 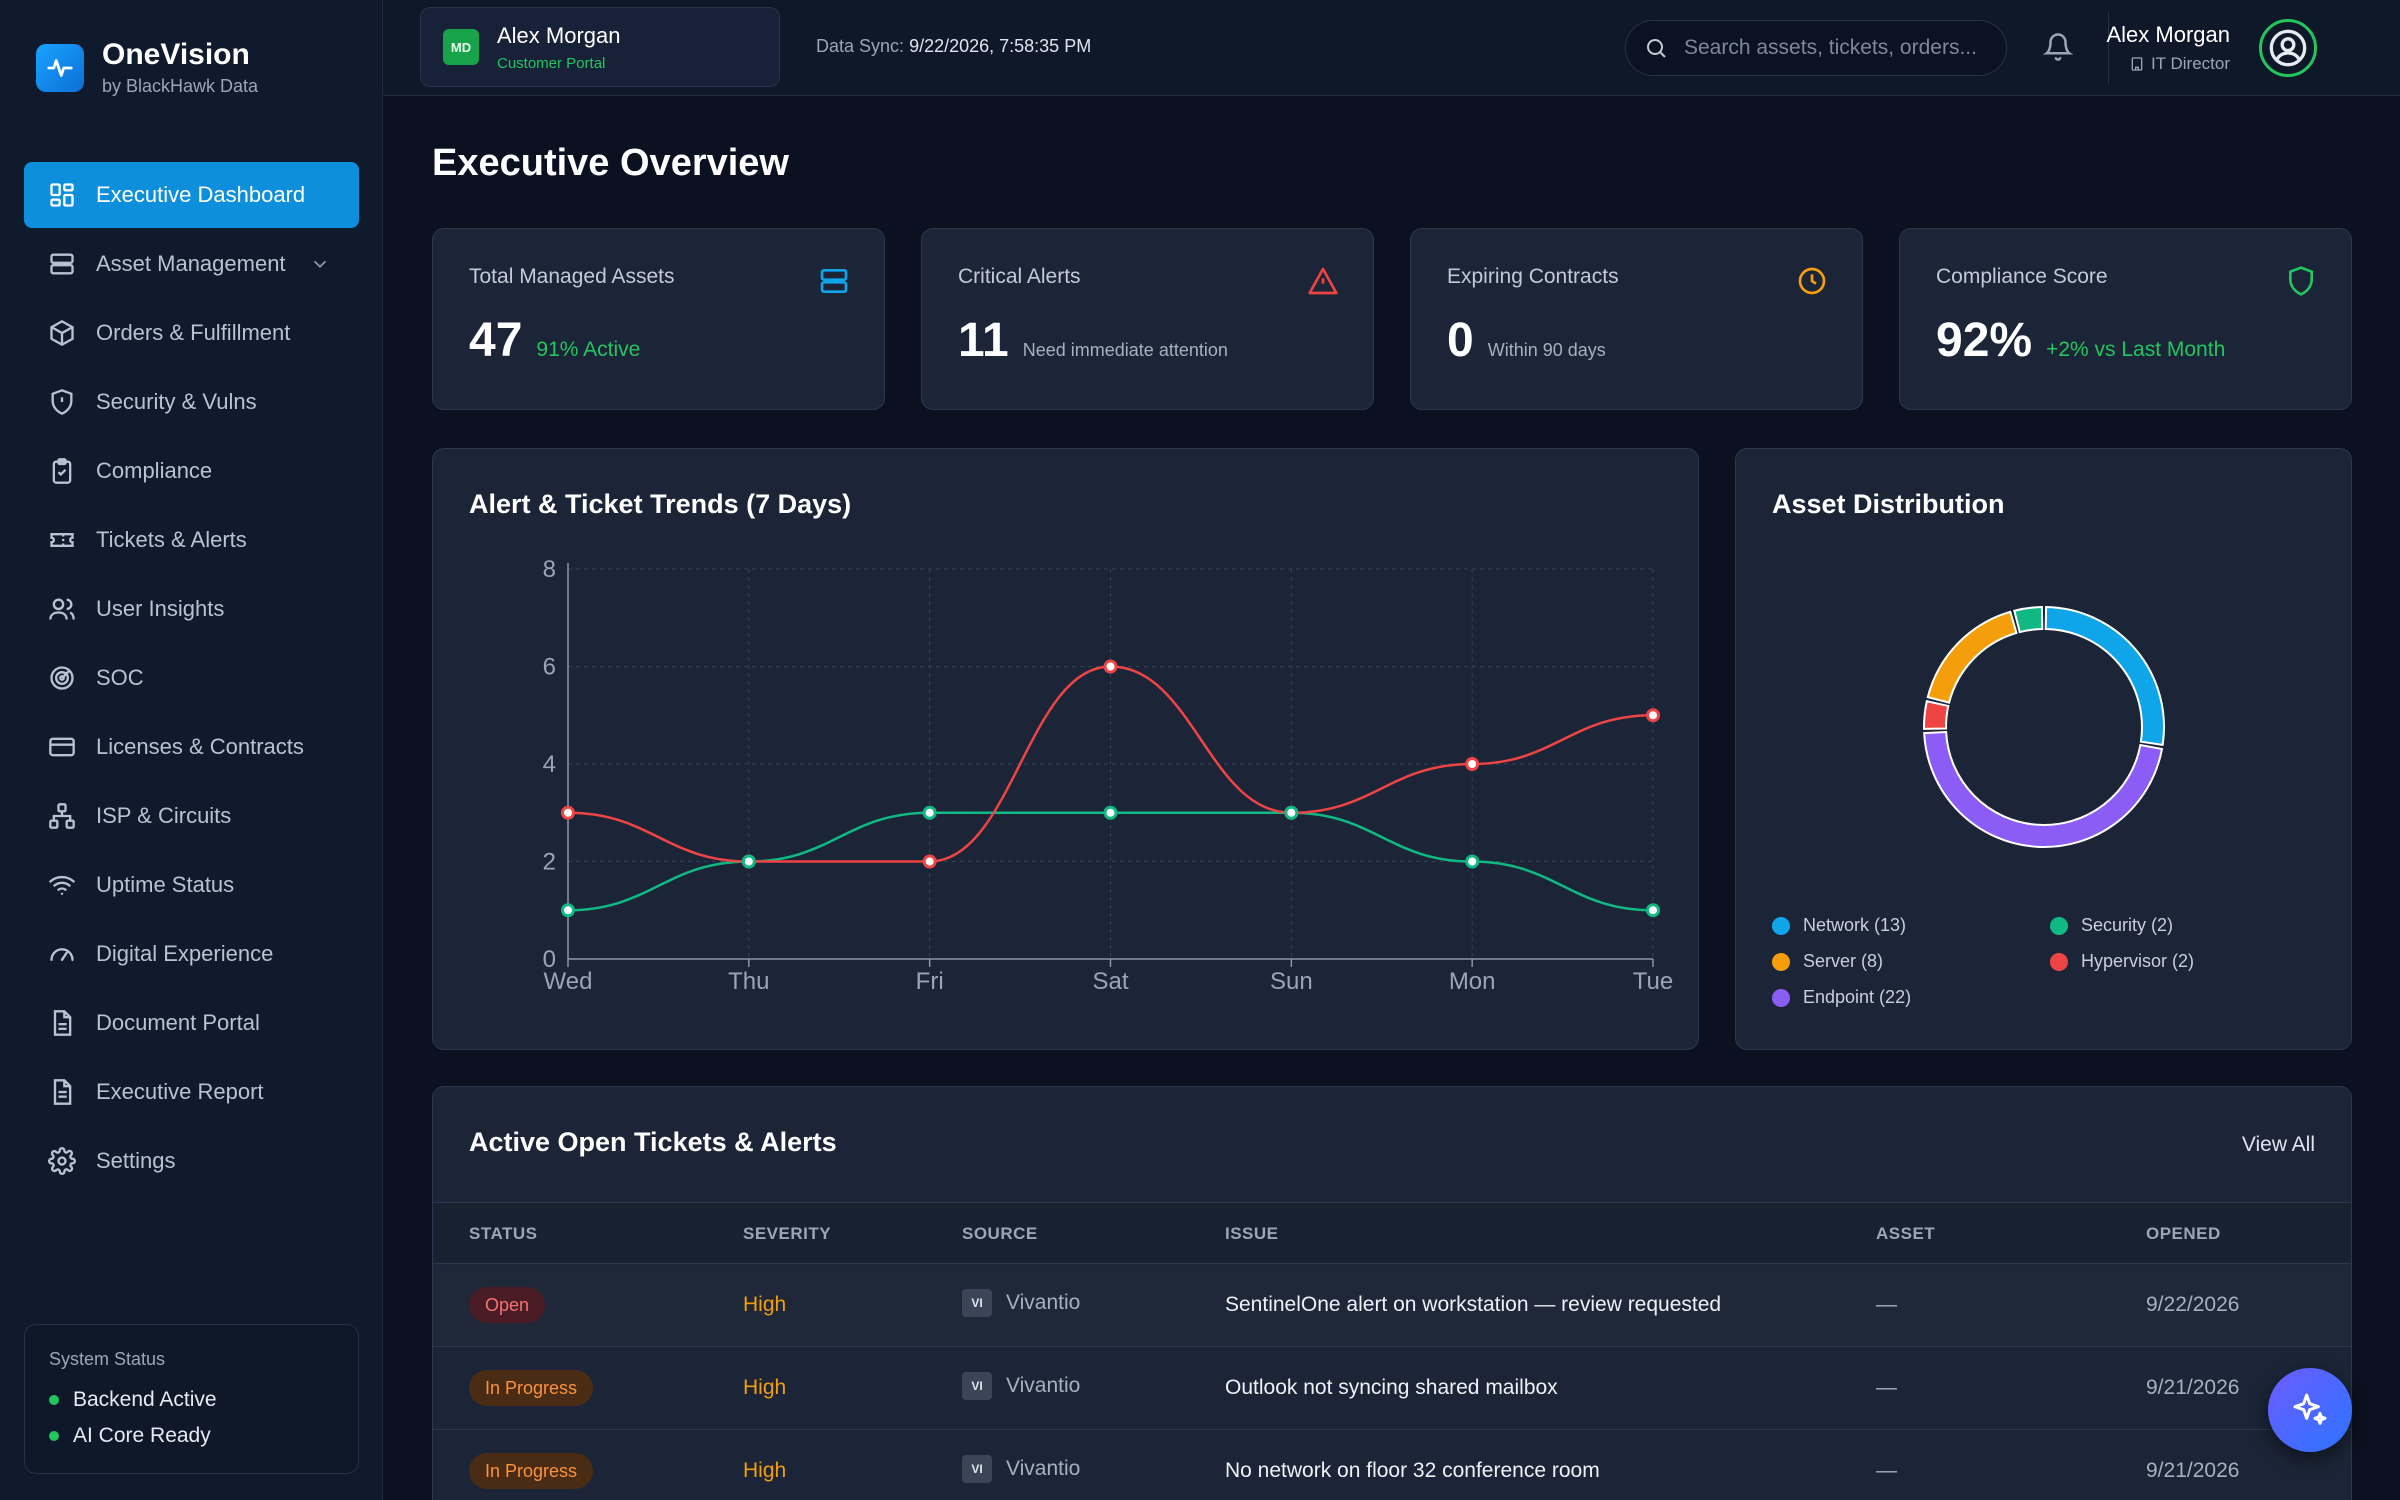 What do you see at coordinates (191, 954) in the screenshot?
I see `sidebar-item-digital-experience: Digital Experience` at bounding box center [191, 954].